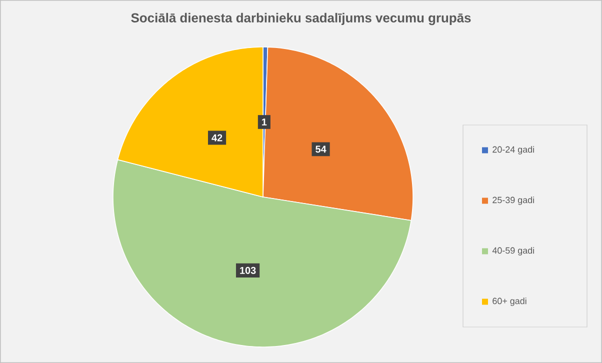 This screenshot has width=602, height=363. I want to click on chart-title: Sociālā dienesta darbinieku sadalījums vecumu grupās, so click(301, 19).